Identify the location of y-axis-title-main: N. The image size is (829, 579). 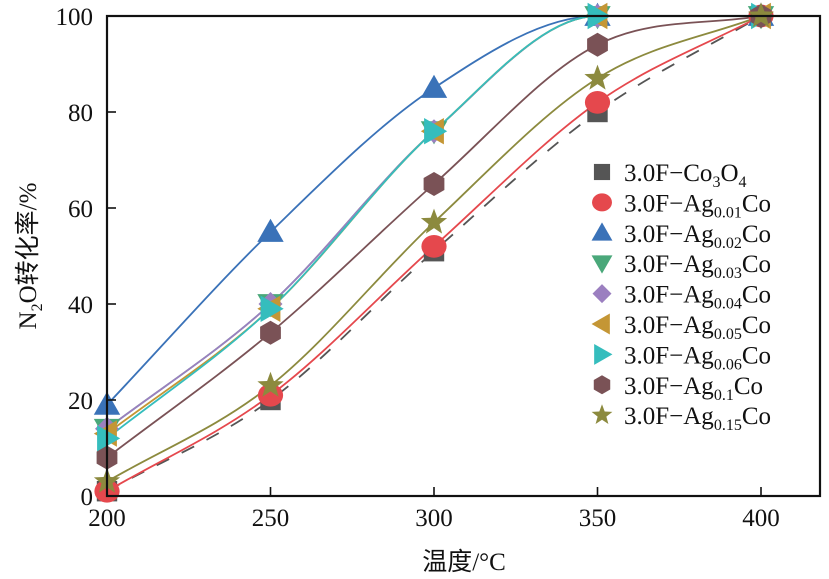
(28, 320).